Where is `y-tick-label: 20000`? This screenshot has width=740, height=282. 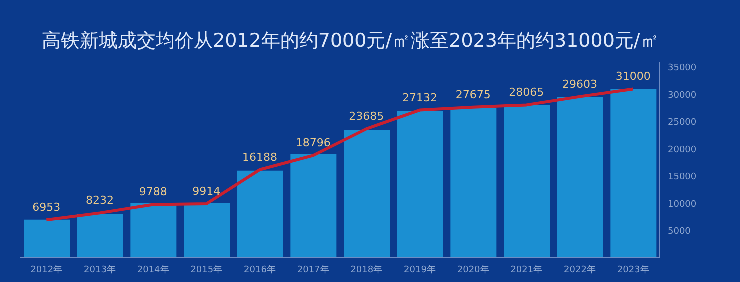
y-tick-label: 20000 is located at coordinates (682, 150).